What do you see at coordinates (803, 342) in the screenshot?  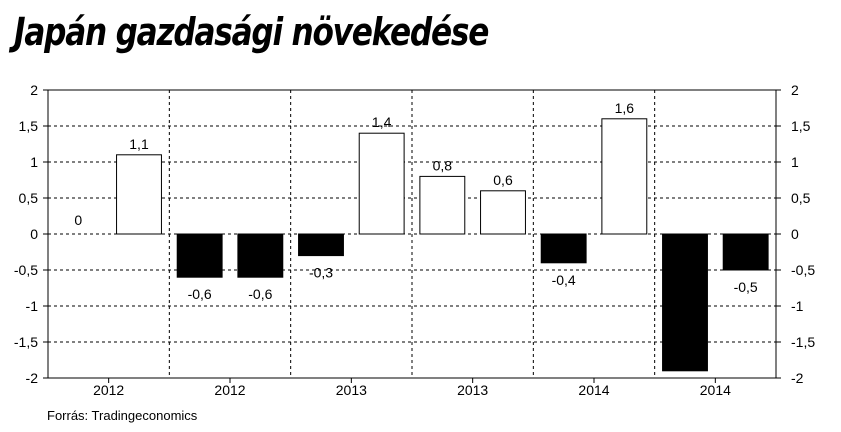 I see `y-tick-label-right: -1,5` at bounding box center [803, 342].